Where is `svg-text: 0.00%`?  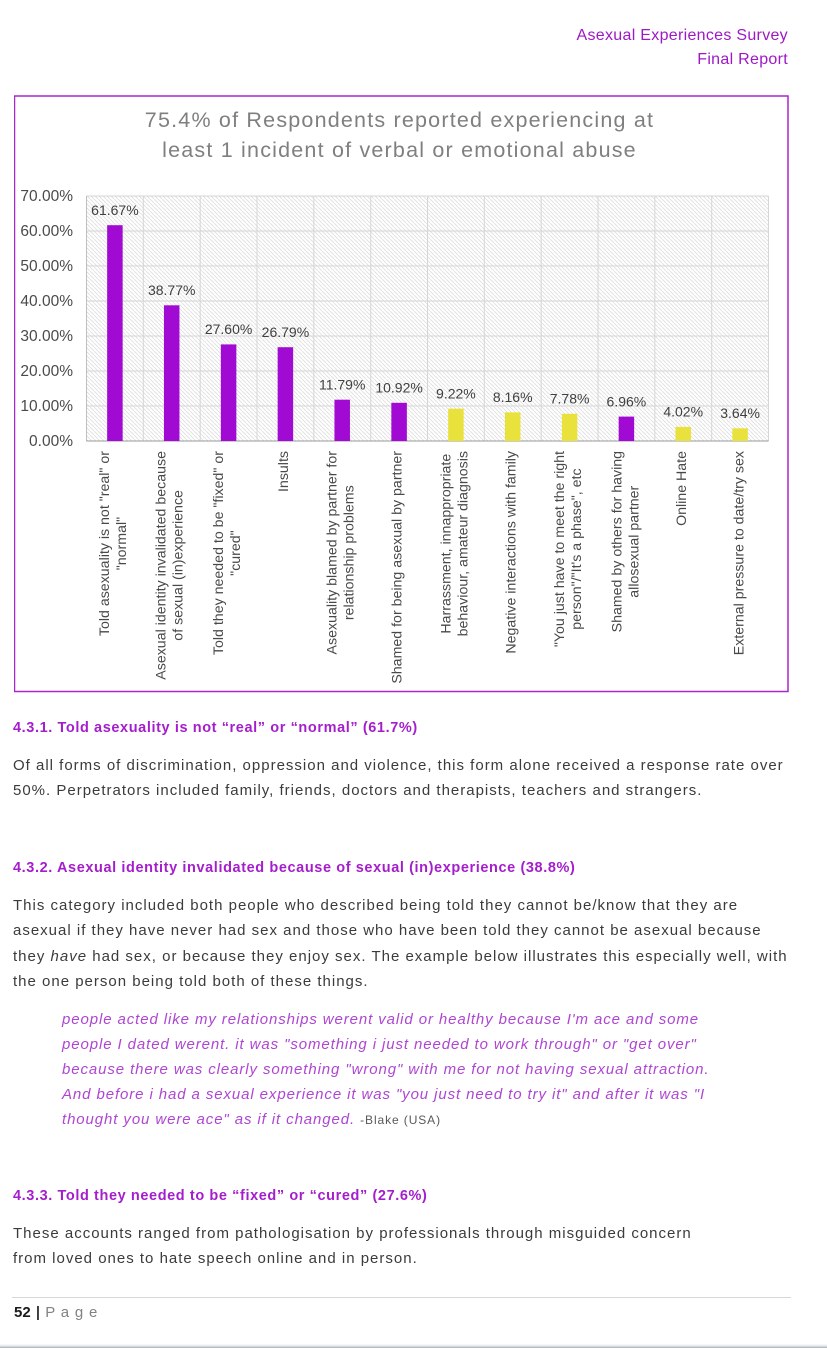
svg-text: 0.00% is located at coordinates (51, 441).